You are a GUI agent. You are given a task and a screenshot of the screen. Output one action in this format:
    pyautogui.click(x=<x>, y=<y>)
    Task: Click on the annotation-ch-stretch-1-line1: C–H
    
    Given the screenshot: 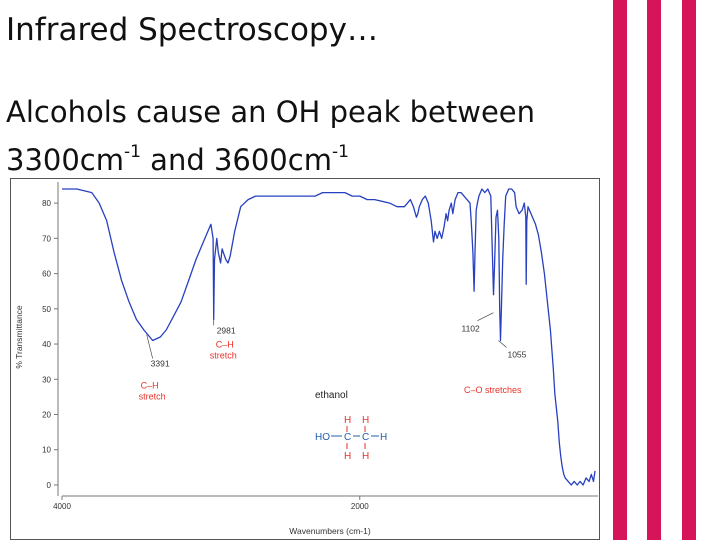 What is the action you would take?
    pyautogui.click(x=150, y=386)
    